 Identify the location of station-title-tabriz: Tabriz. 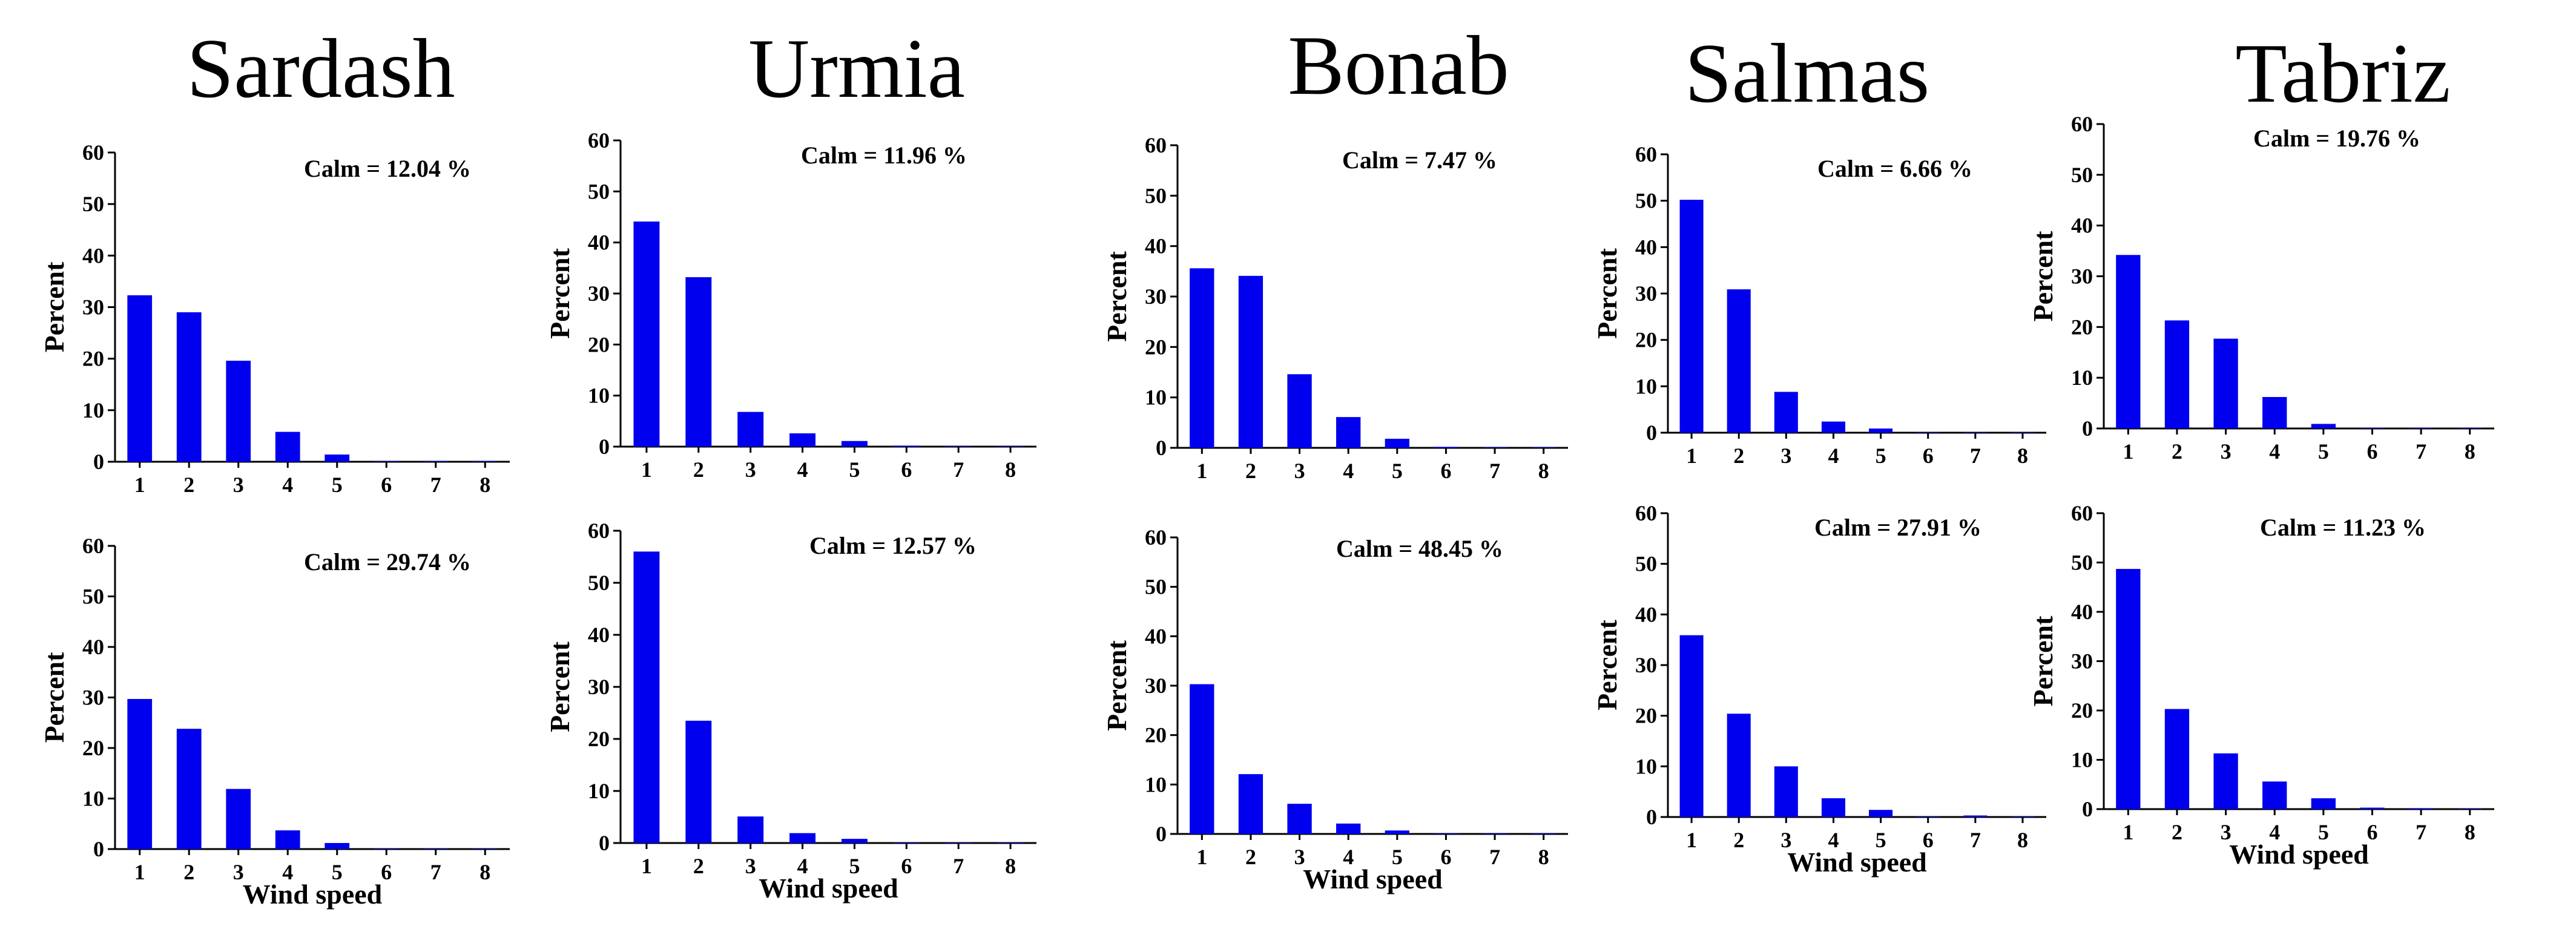
(2343, 73).